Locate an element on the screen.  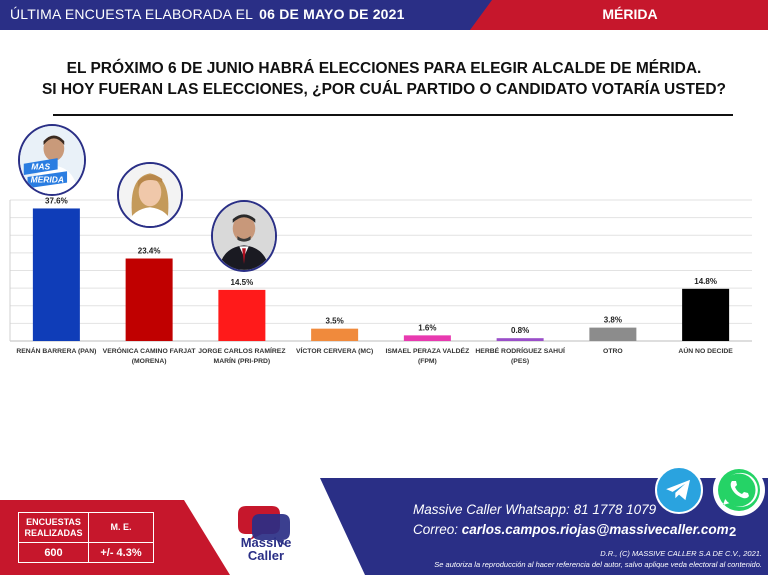
bar-value-label: 1.6% is located at coordinates (427, 327).